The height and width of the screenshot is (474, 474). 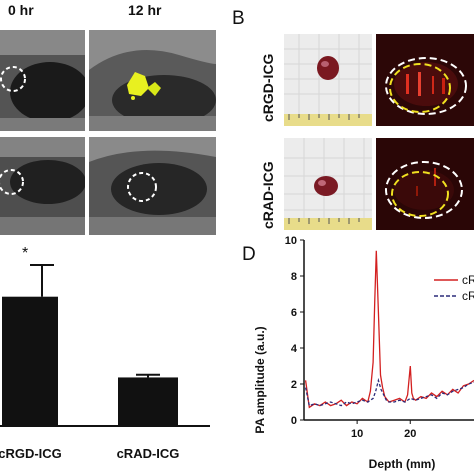 What do you see at coordinates (21, 10) in the screenshot?
I see `col-label-0hr: 0 hr` at bounding box center [21, 10].